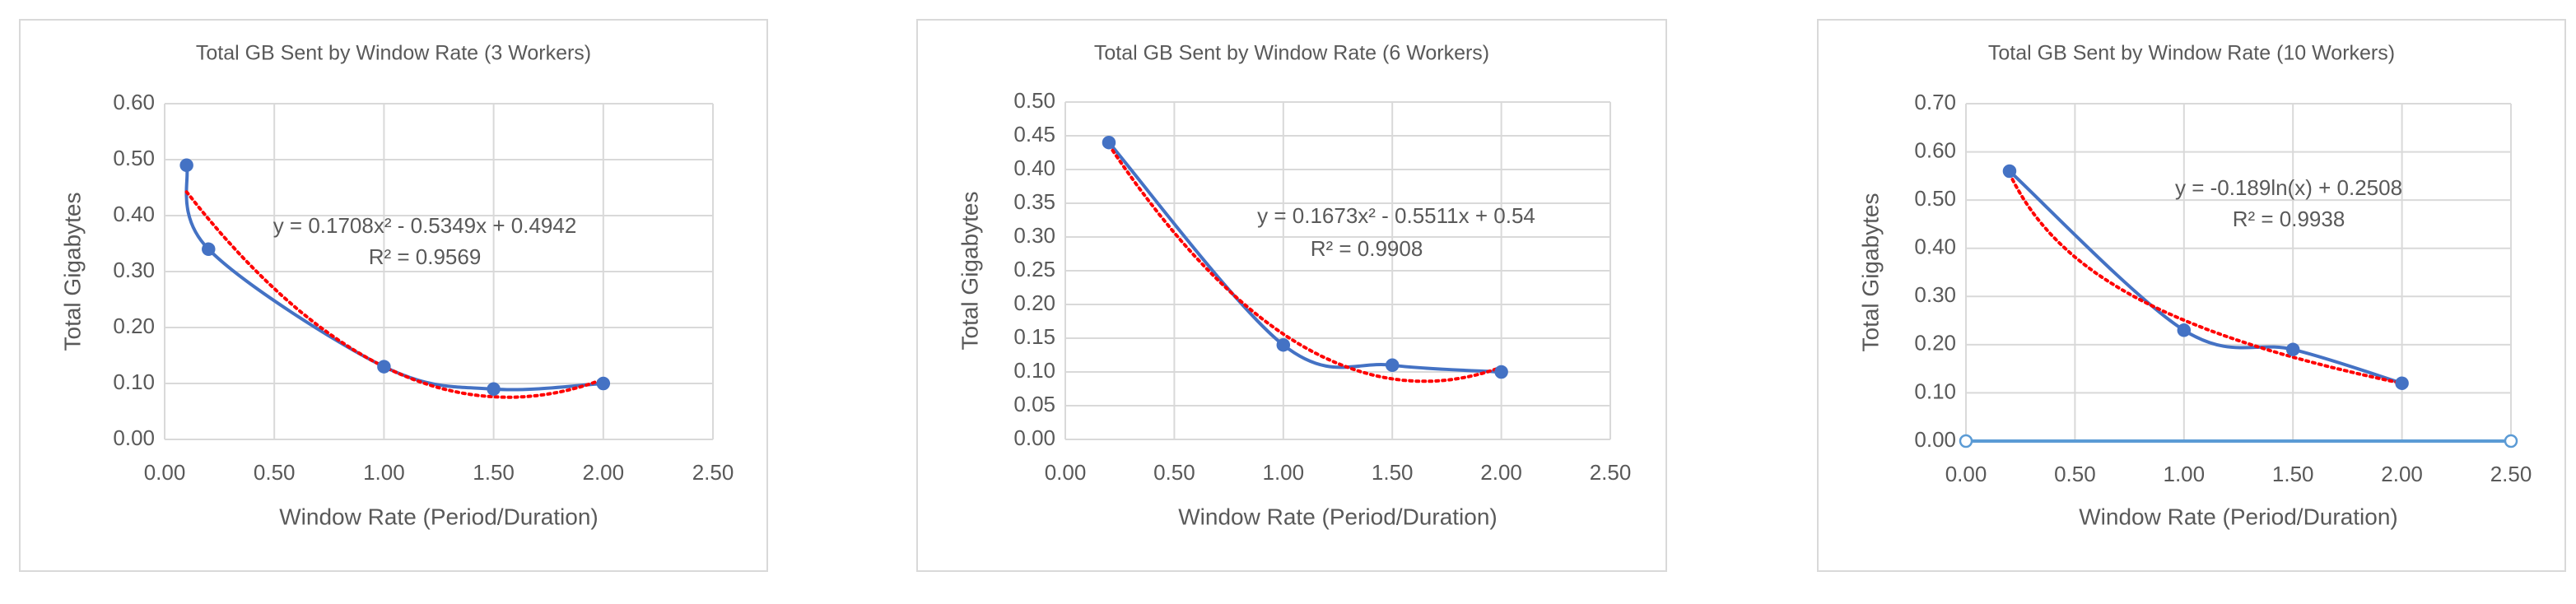  Describe the element at coordinates (2289, 219) in the screenshot. I see `trendline-r-squared: R² = 0.9938` at that location.